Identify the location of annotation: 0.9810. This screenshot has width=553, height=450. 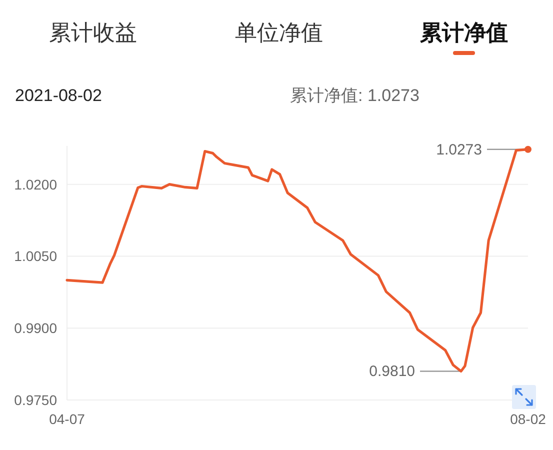
(392, 371).